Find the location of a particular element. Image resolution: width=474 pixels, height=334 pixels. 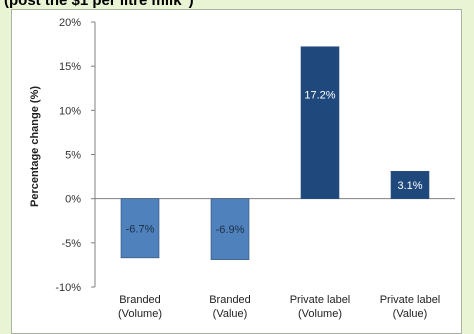

x-tick-label: Private label (Volume) is located at coordinates (320, 307).